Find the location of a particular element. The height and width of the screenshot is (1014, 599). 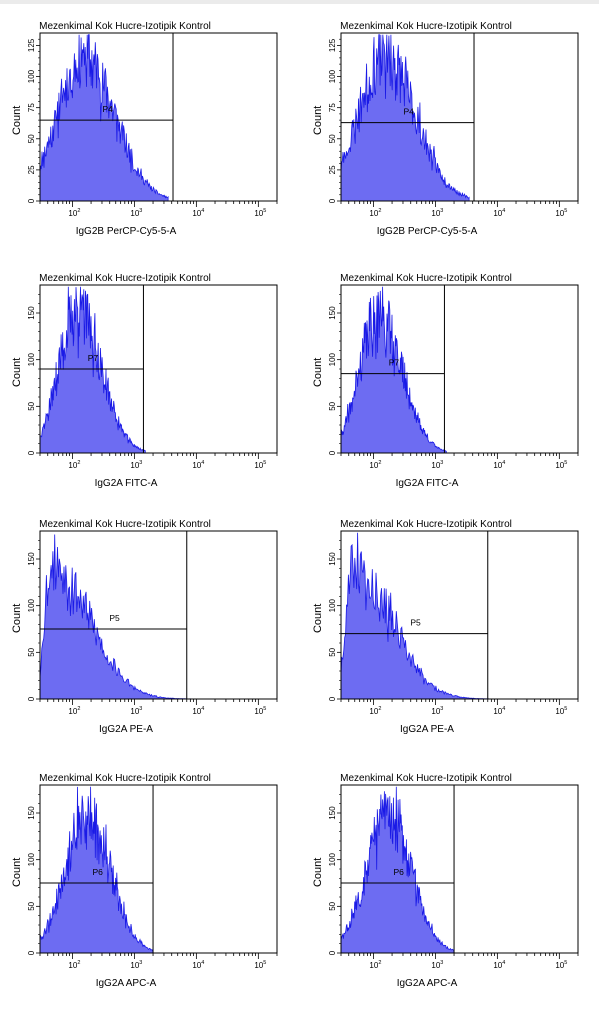

x-axis-label: IgG2B PerCP-Cy5-5-A is located at coordinates (126, 231).